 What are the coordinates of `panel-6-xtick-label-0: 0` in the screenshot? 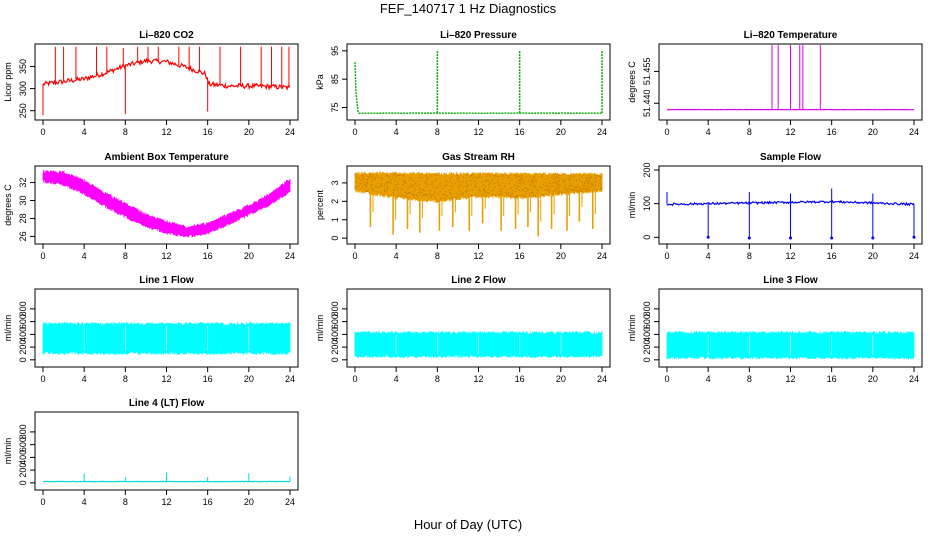 It's located at (666, 256).